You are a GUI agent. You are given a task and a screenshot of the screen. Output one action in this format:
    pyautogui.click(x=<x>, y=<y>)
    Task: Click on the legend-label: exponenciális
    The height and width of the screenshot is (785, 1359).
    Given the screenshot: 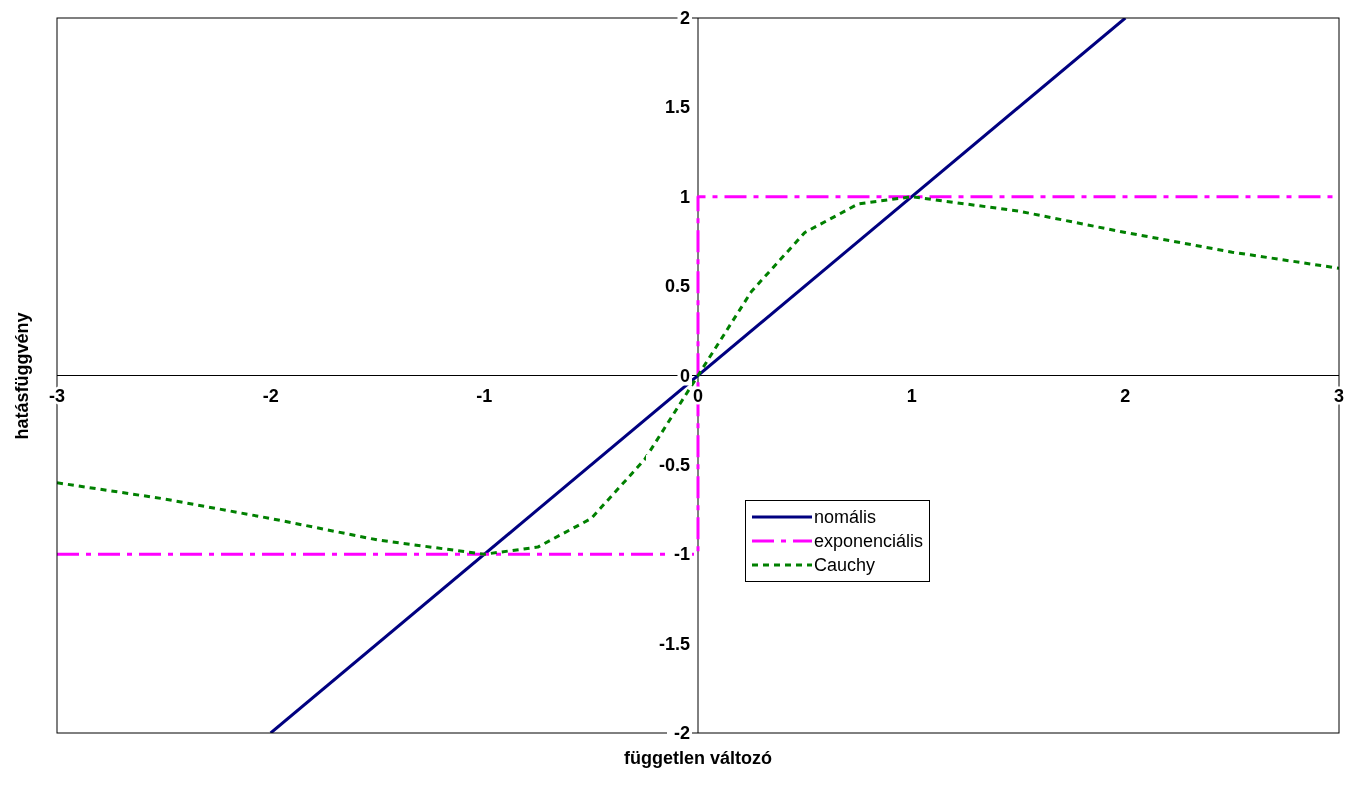 What is the action you would take?
    pyautogui.click(x=869, y=541)
    